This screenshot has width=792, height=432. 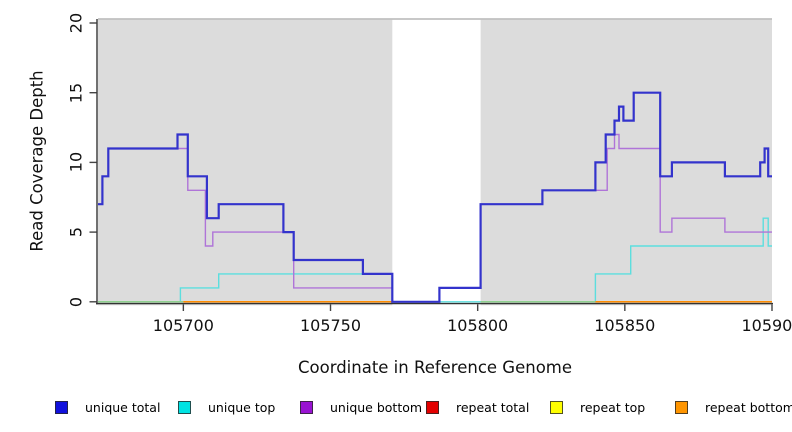 What do you see at coordinates (613, 407) in the screenshot?
I see `legend-label: repeat top` at bounding box center [613, 407].